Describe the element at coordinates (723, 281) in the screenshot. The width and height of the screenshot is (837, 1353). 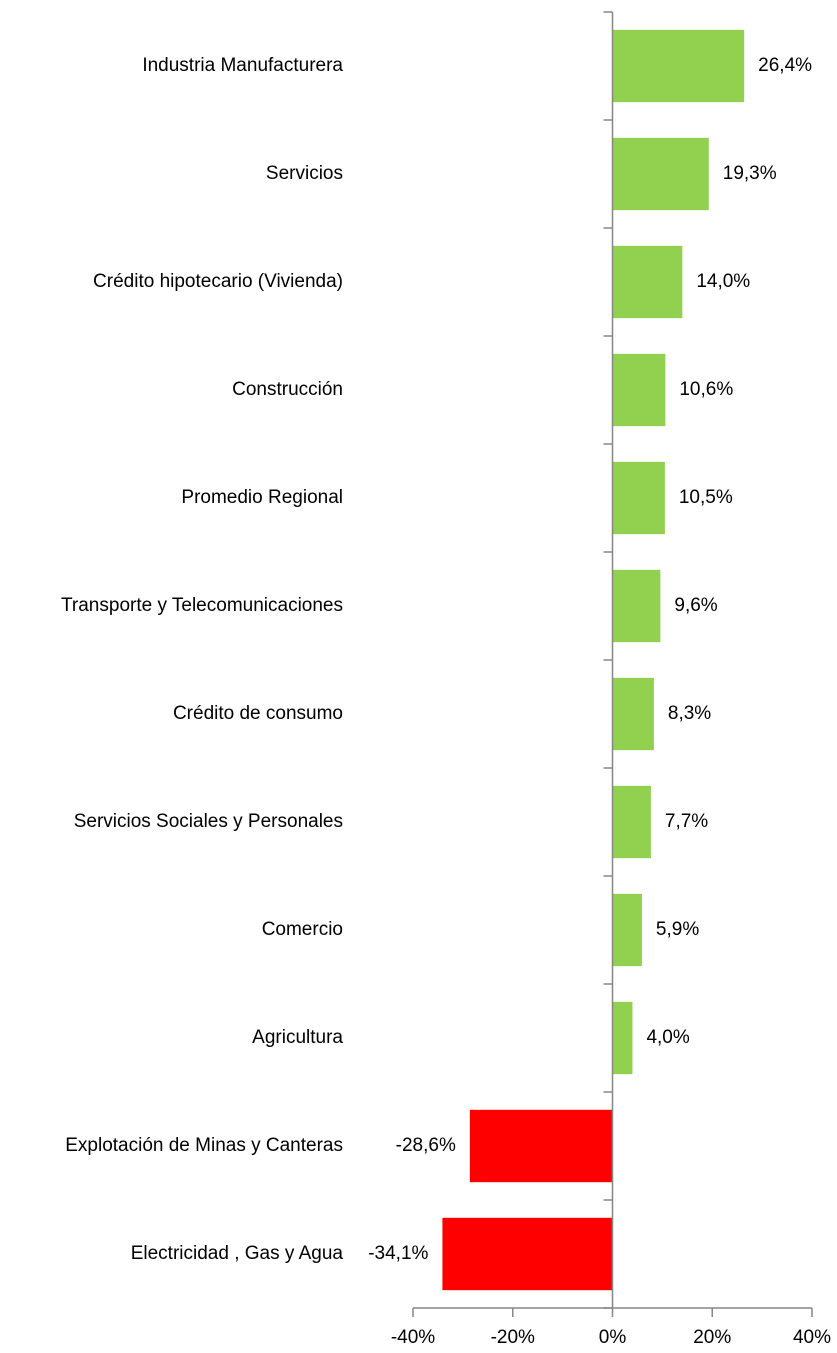
I see `value-label: 14,0%` at that location.